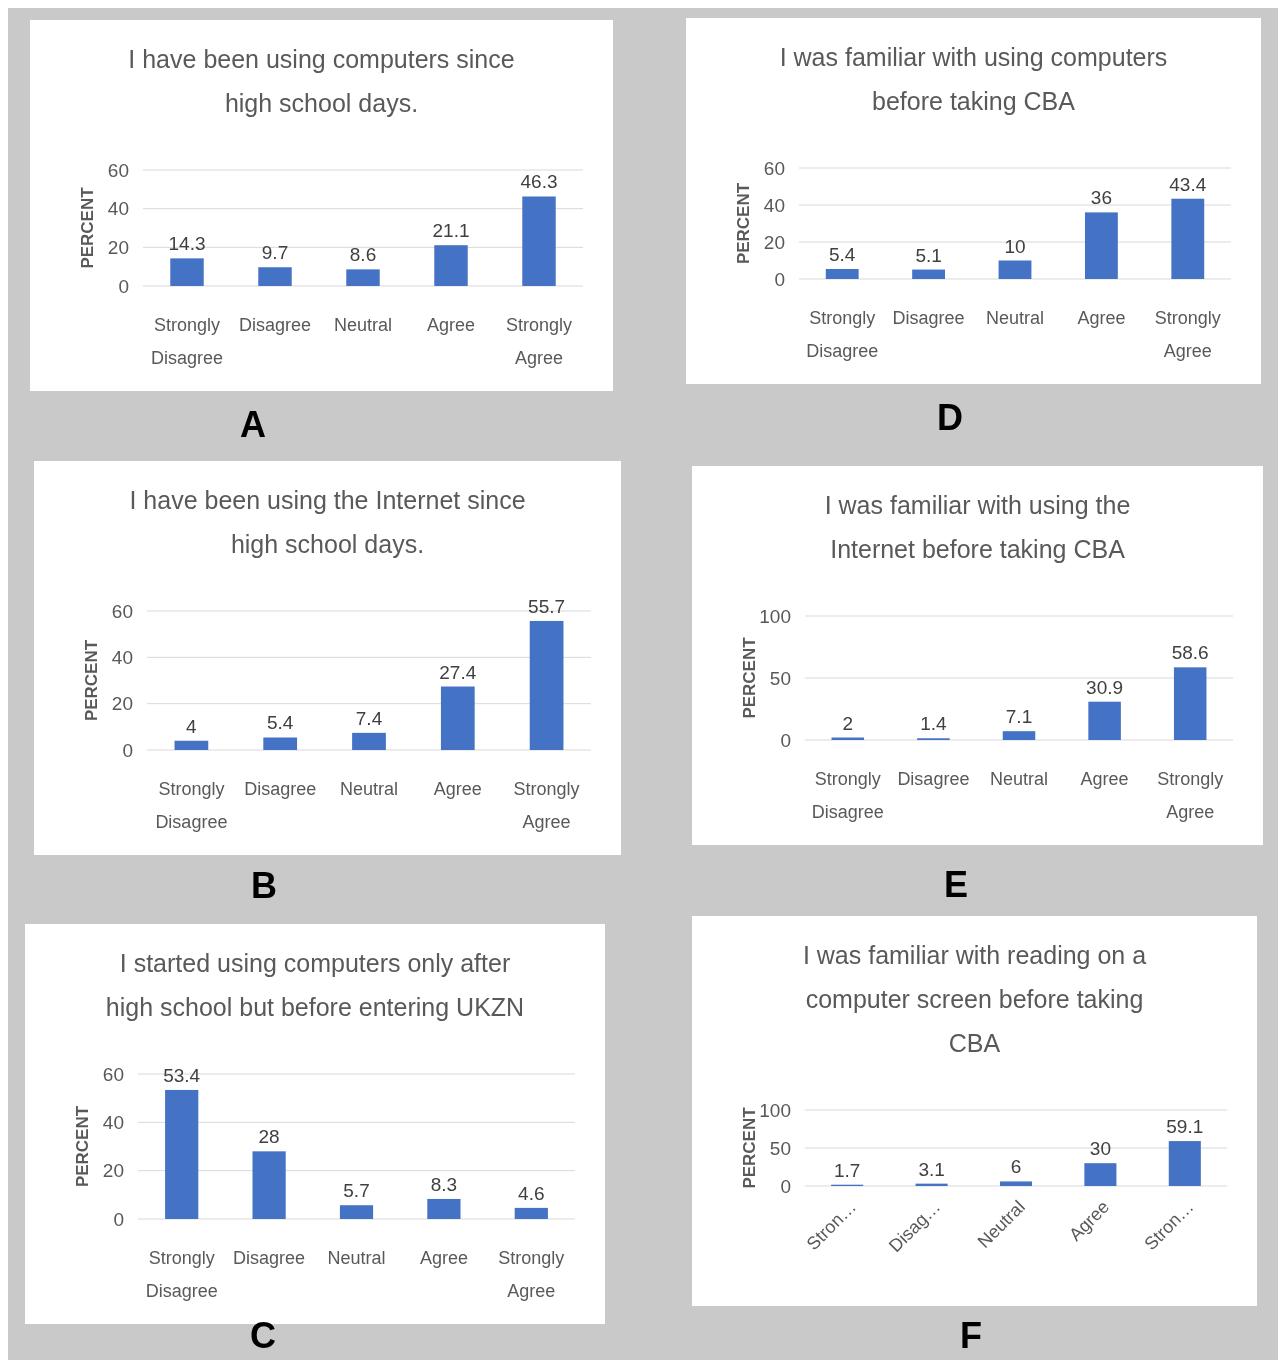 Image resolution: width=1286 pixels, height=1369 pixels. Describe the element at coordinates (956, 884) in the screenshot. I see `text: E` at that location.